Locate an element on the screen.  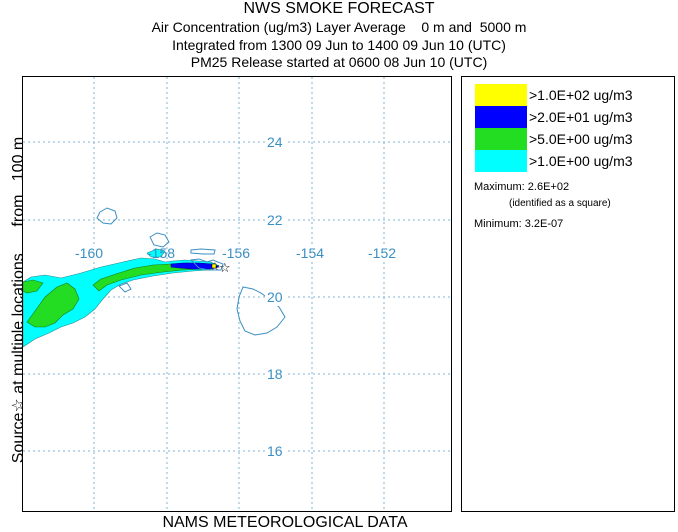
longitude-label: -156 is located at coordinates (236, 253).